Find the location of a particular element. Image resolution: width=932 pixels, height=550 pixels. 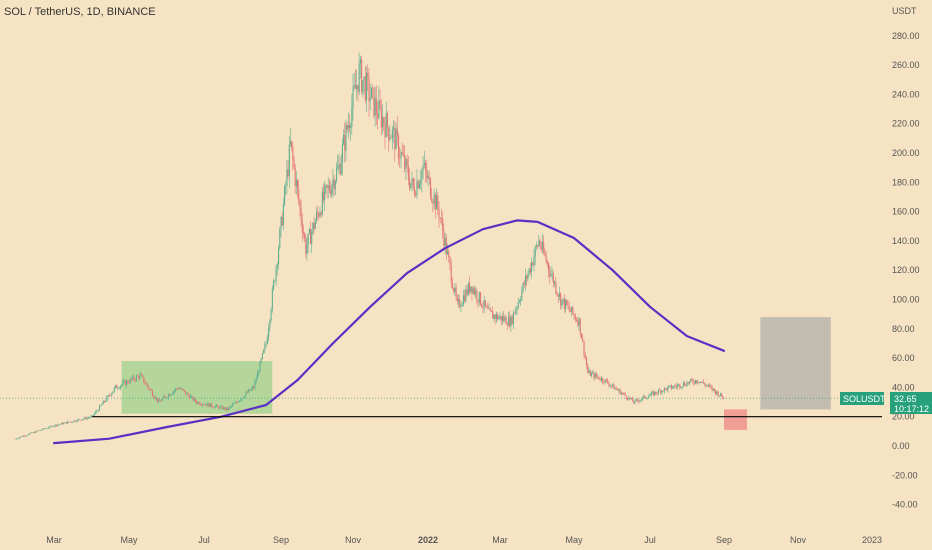

x-tick-label: Nov is located at coordinates (798, 540).